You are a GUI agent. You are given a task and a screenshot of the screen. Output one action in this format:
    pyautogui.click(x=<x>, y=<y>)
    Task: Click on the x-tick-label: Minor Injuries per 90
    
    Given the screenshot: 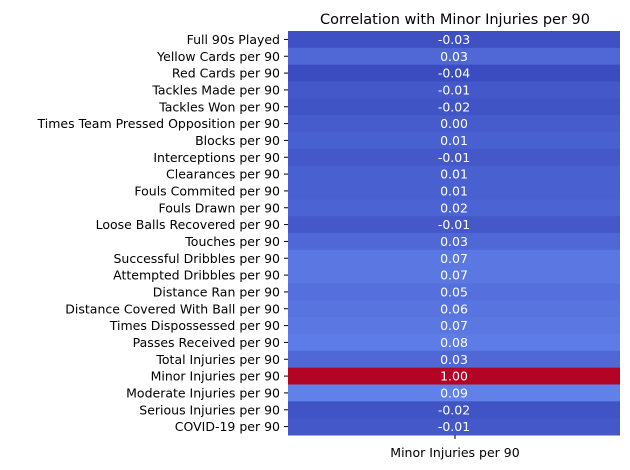 What is the action you would take?
    pyautogui.click(x=454, y=452)
    